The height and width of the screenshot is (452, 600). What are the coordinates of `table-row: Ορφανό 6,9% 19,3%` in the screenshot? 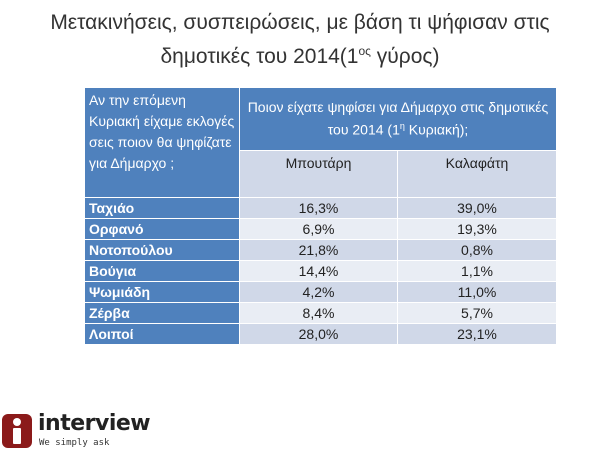 It's located at (320, 229).